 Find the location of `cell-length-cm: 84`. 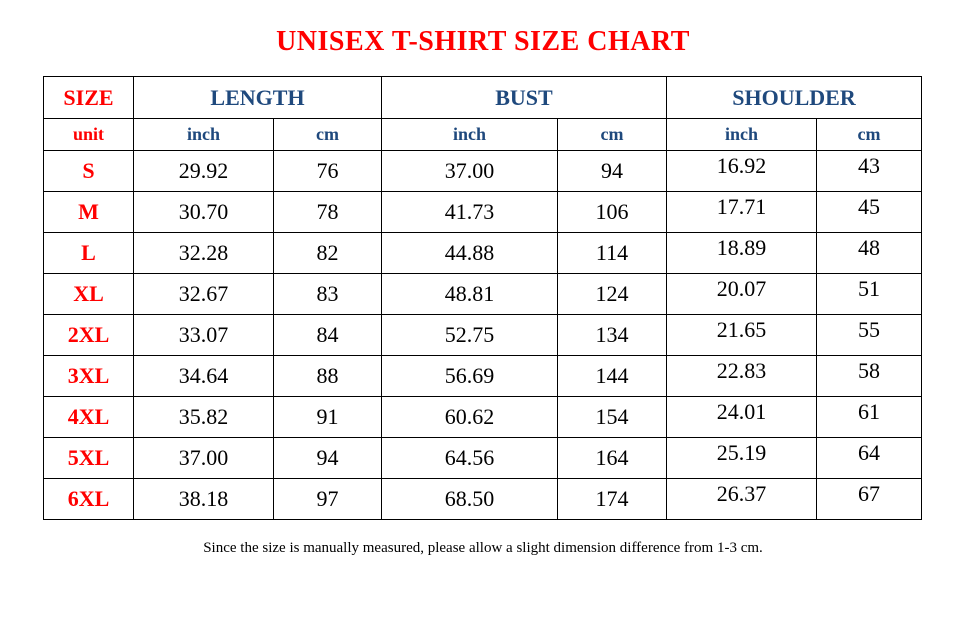

cell-length-cm: 84 is located at coordinates (327, 335).